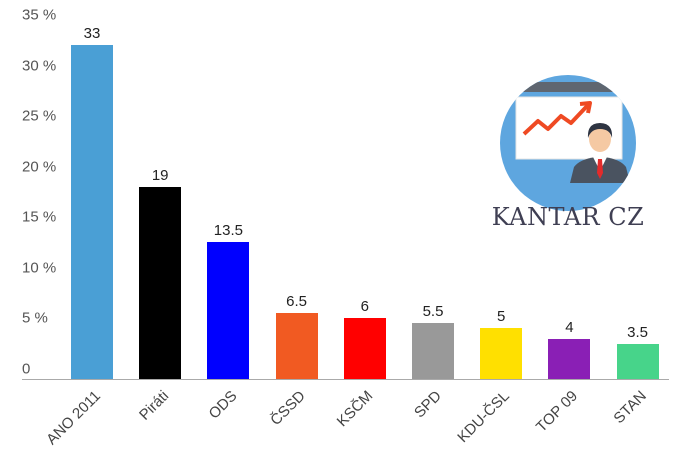 The image size is (696, 461). I want to click on y-tick-label: 15 %, so click(39, 217).